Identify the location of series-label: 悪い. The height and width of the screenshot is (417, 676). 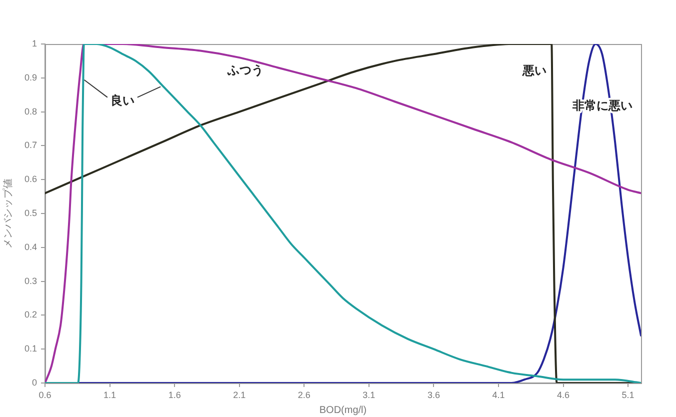
(534, 70).